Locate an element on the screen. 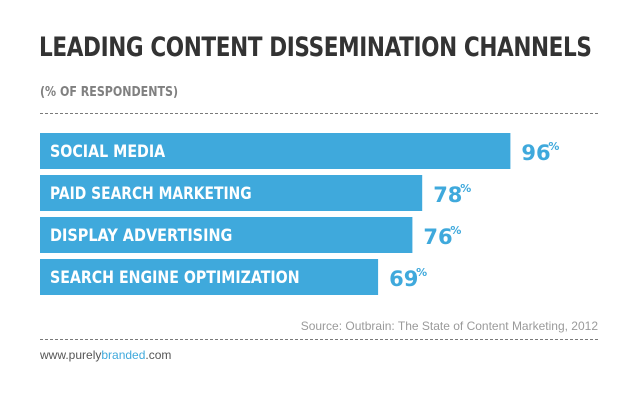 The height and width of the screenshot is (401, 638). value-label: 76 is located at coordinates (437, 237).